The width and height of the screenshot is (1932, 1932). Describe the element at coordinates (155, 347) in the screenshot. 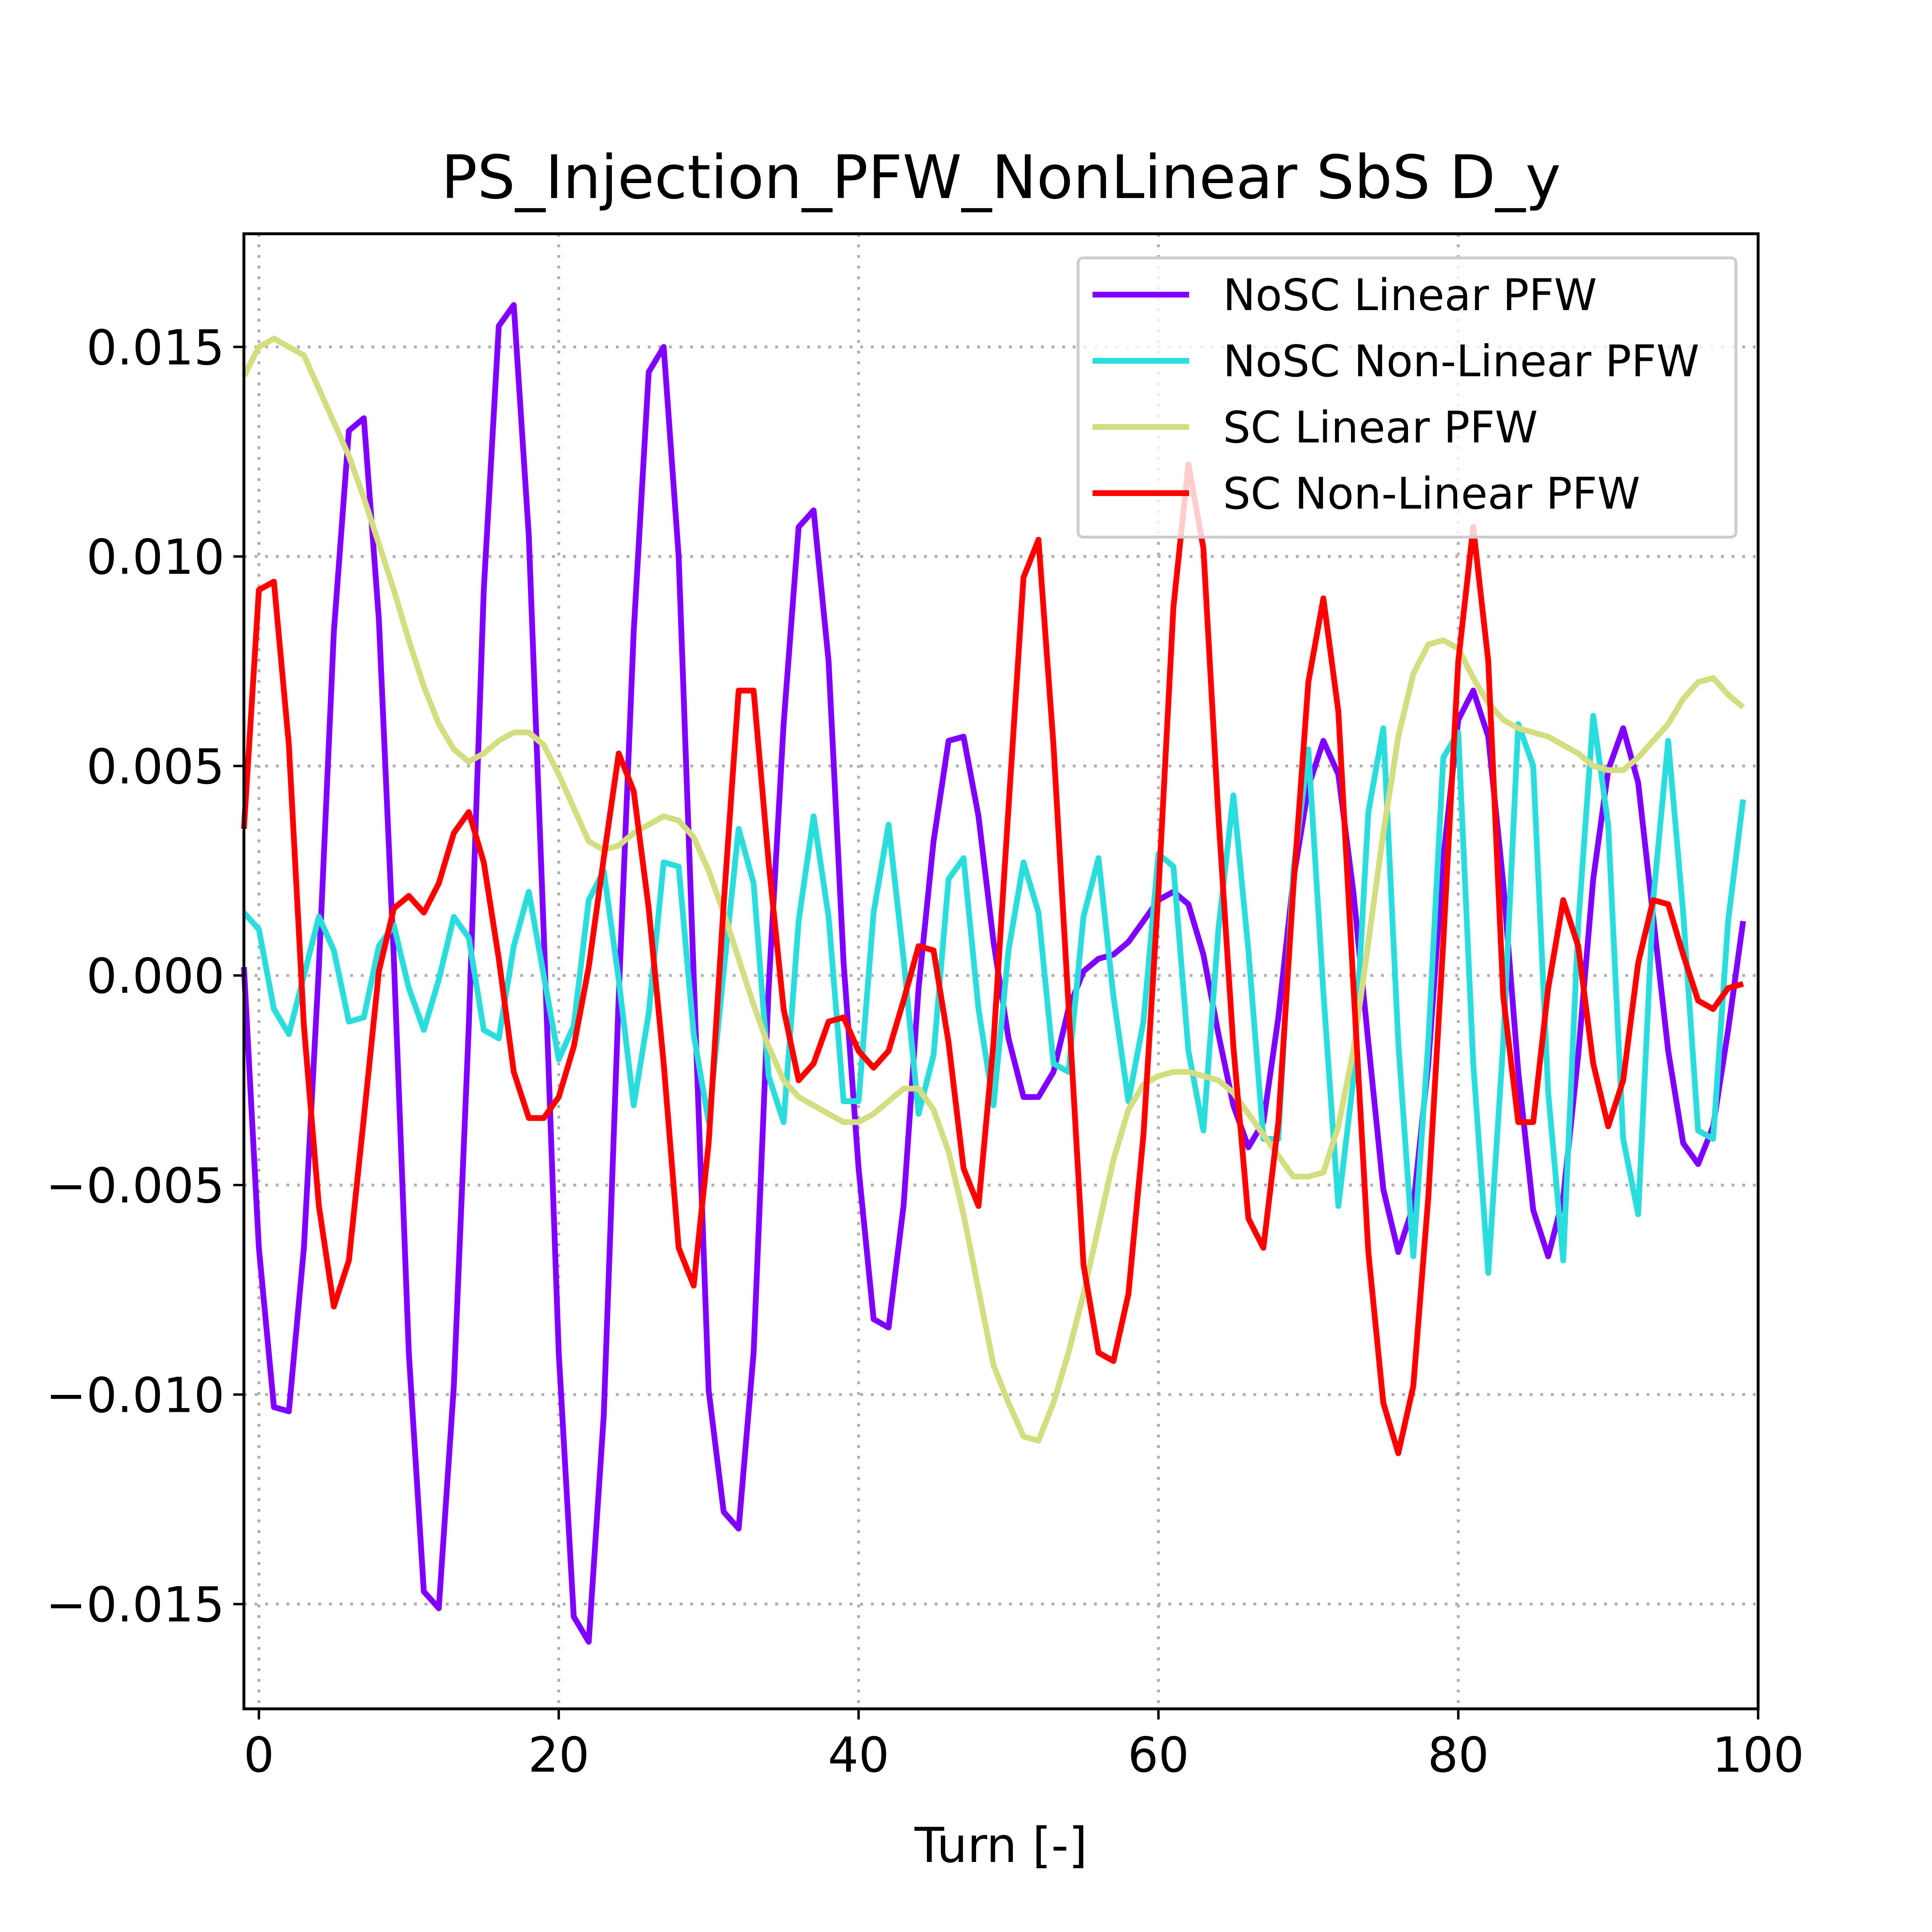

I see `y-tick-label: 0.015` at that location.